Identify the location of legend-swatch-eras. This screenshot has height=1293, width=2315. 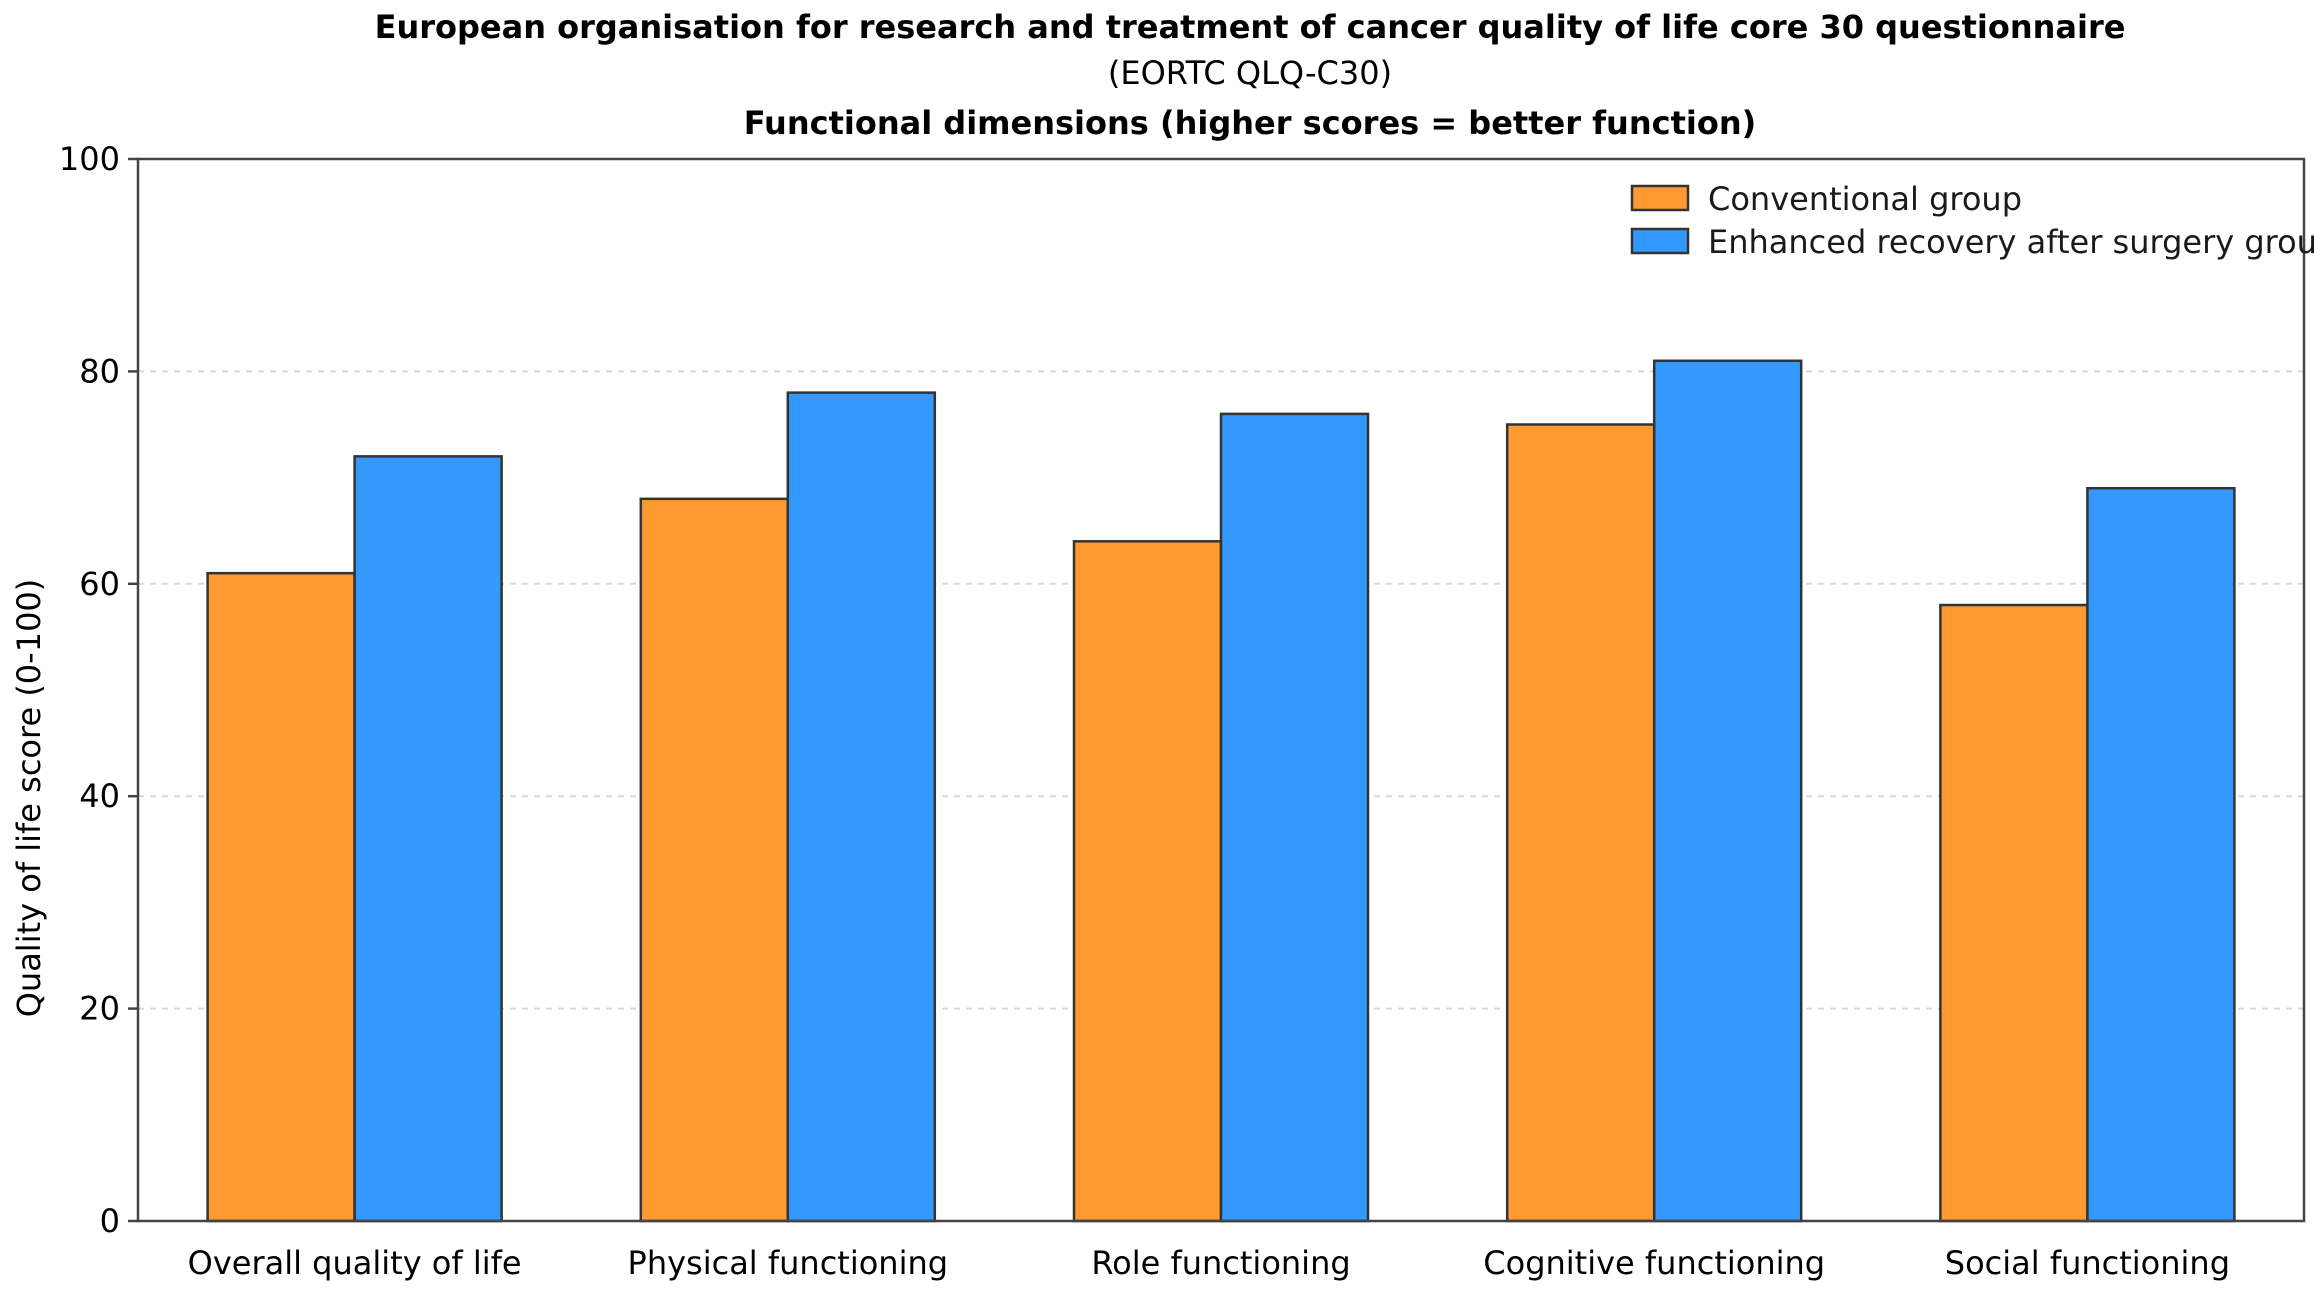
(1660, 241).